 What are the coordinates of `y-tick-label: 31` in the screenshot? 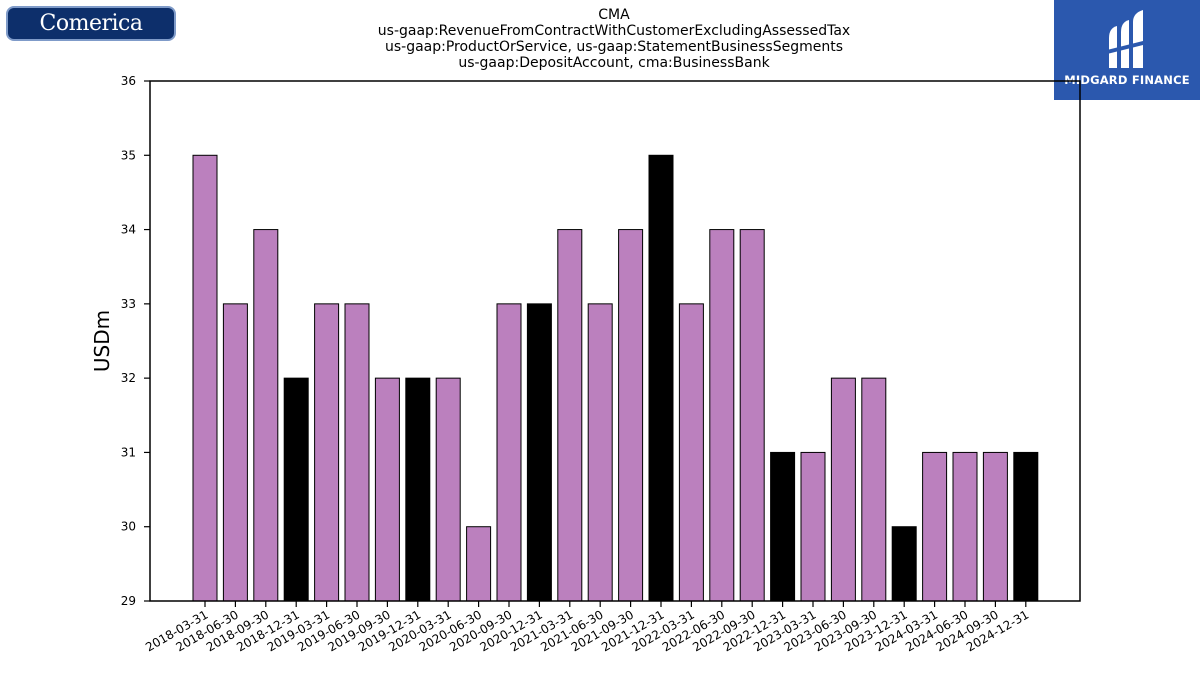 It's located at (128, 452).